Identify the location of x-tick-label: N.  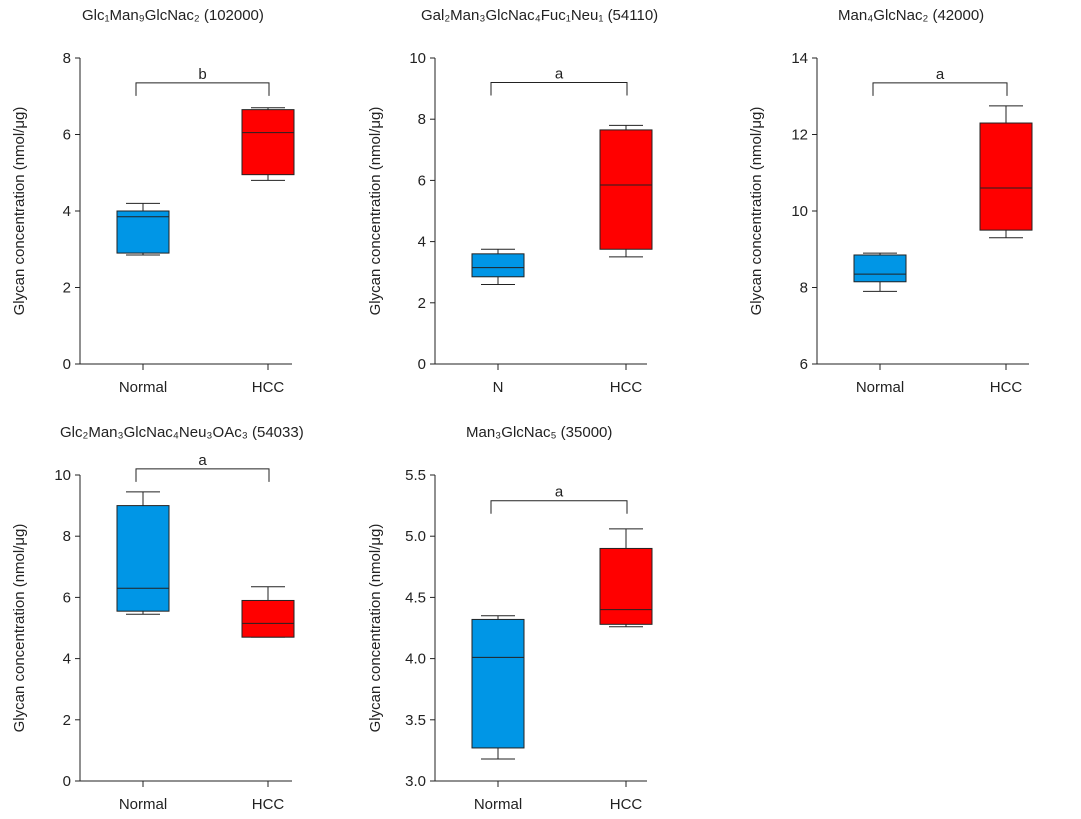
(498, 387).